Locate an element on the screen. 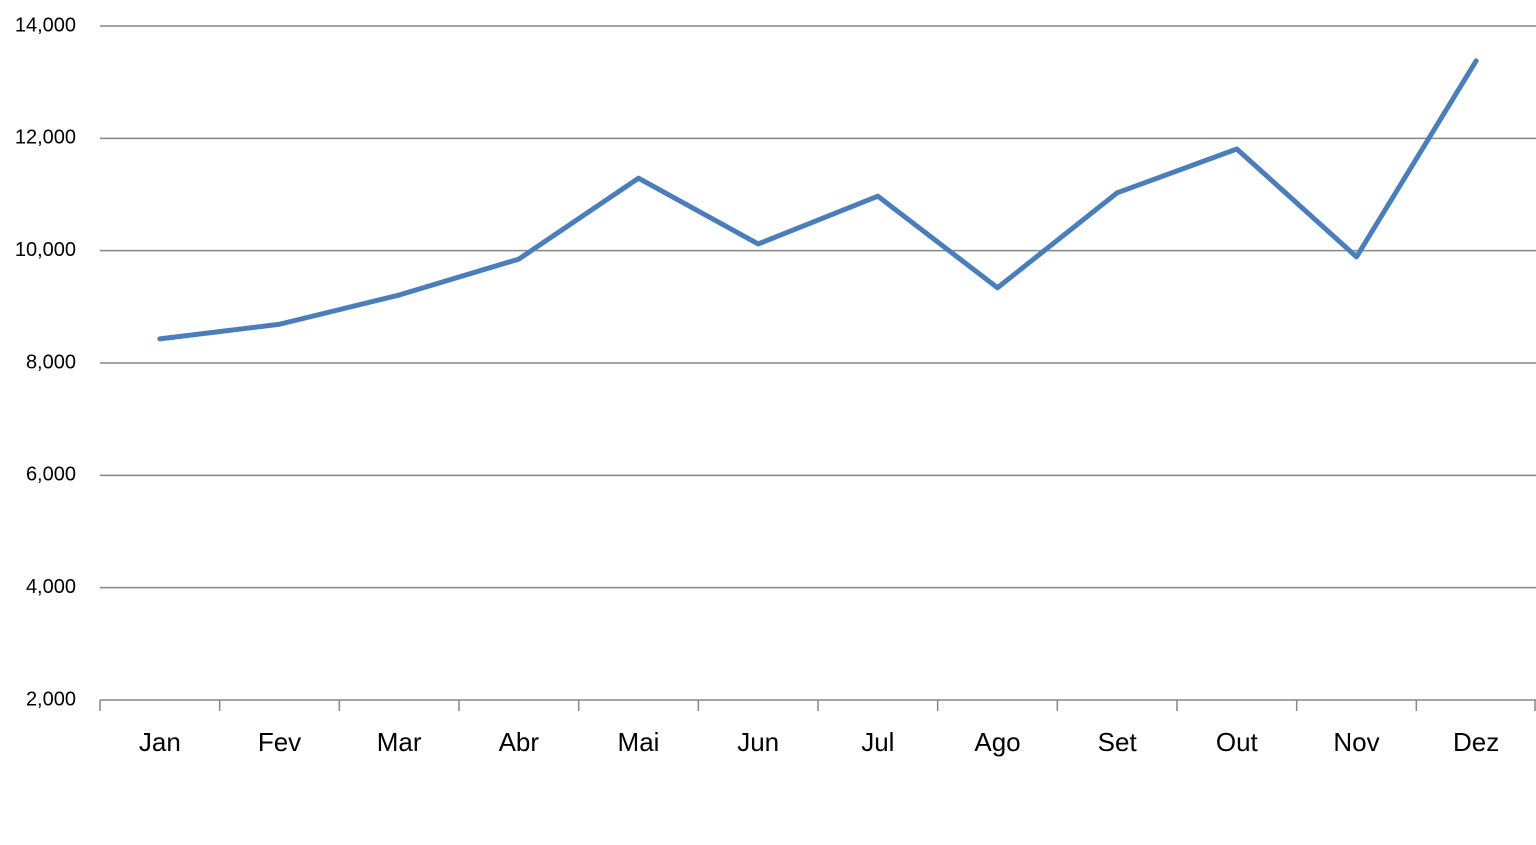  x-tick-label: Mai is located at coordinates (639, 742).